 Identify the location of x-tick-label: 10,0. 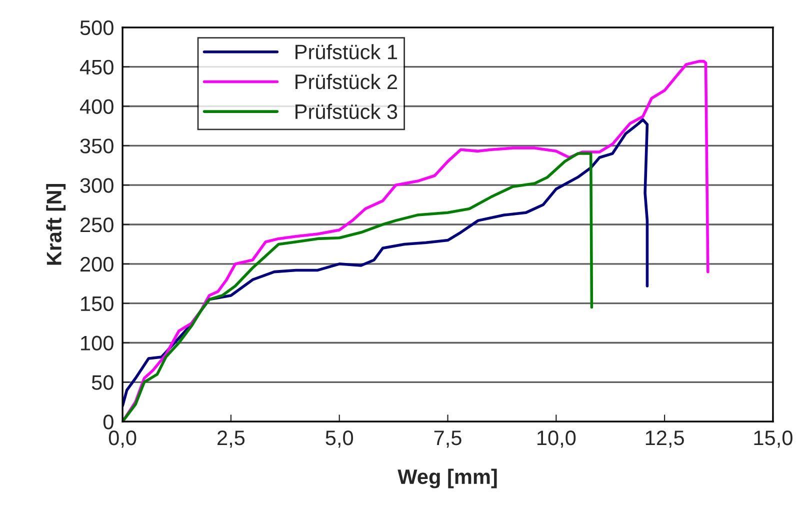
(556, 439).